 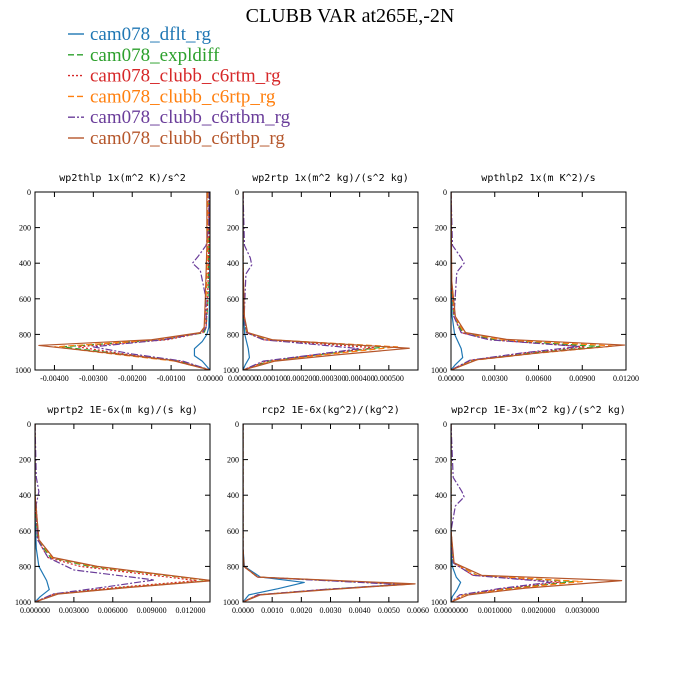 What do you see at coordinates (495, 378) in the screenshot?
I see `x-tick-label: 0.00300` at bounding box center [495, 378].